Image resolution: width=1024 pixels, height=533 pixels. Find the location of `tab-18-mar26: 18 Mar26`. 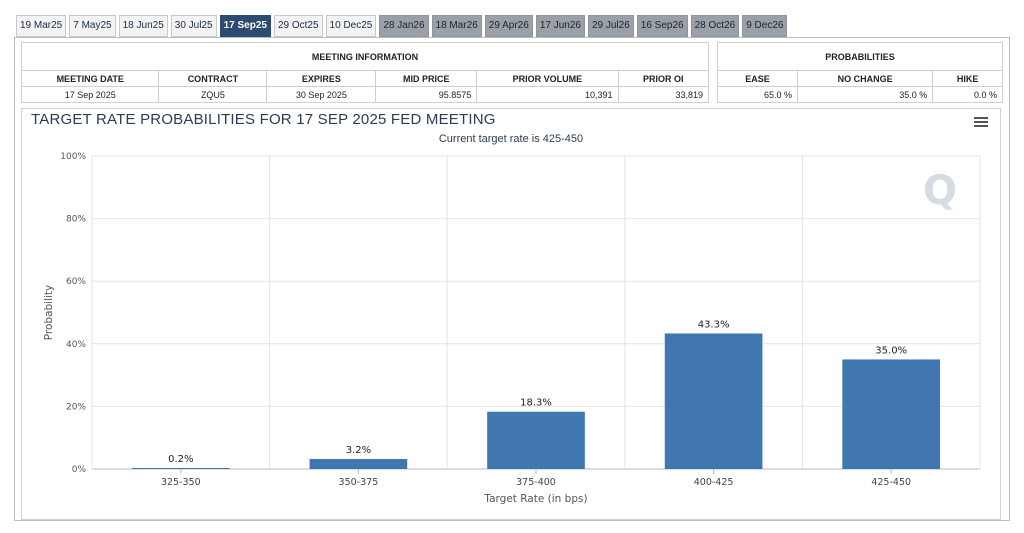

tab-18-mar26: 18 Mar26 is located at coordinates (456, 26).